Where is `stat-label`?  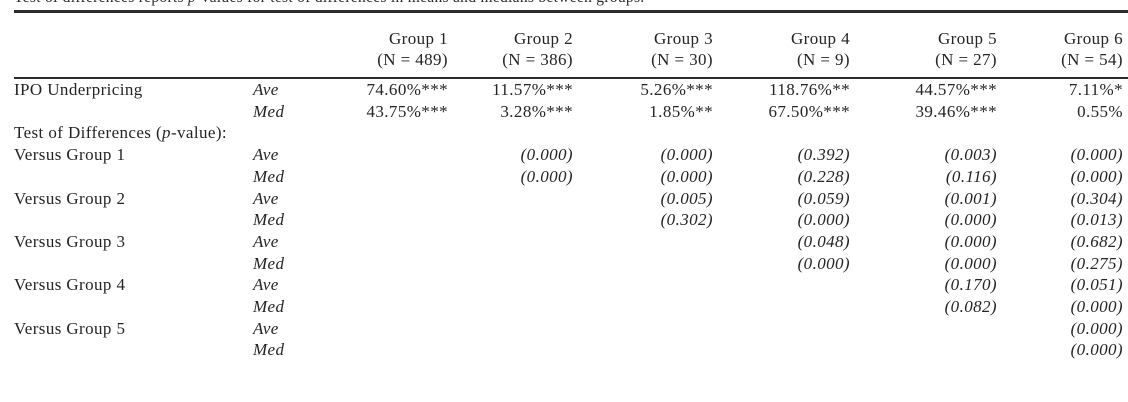 stat-label is located at coordinates (290, 133).